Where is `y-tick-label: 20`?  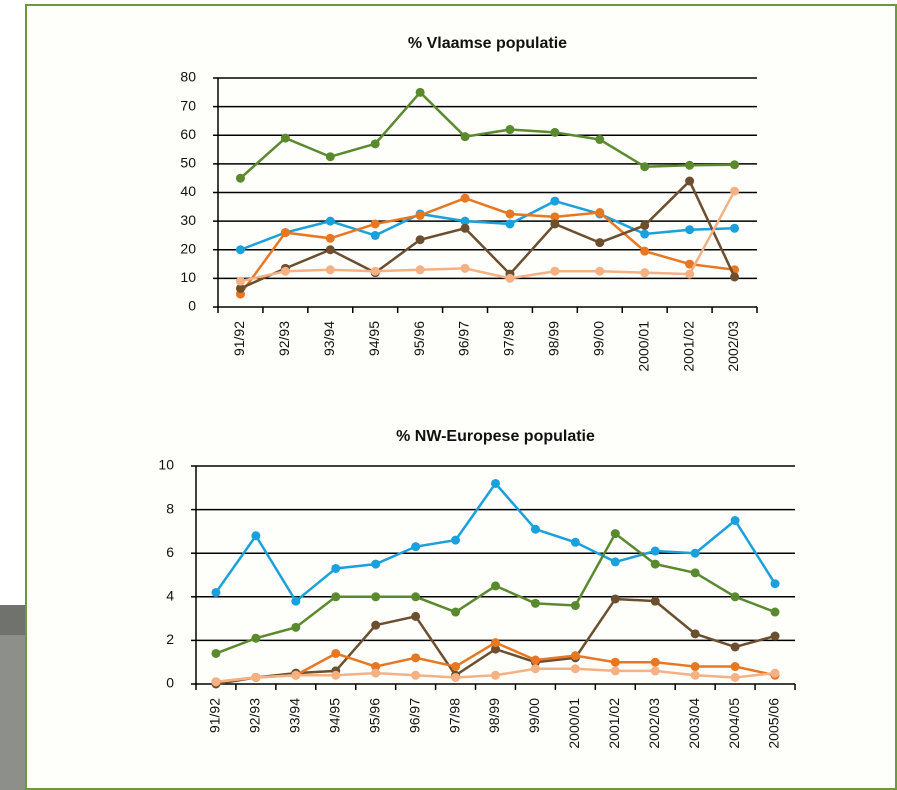 y-tick-label: 20 is located at coordinates (188, 248).